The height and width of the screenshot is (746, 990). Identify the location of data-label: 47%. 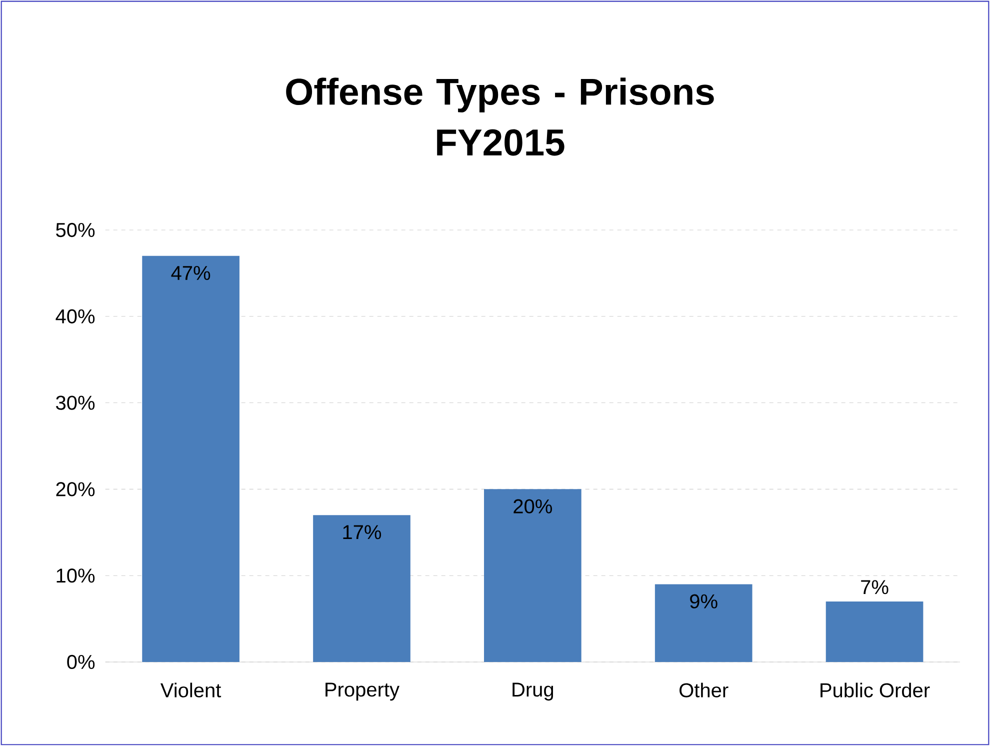
(190, 273).